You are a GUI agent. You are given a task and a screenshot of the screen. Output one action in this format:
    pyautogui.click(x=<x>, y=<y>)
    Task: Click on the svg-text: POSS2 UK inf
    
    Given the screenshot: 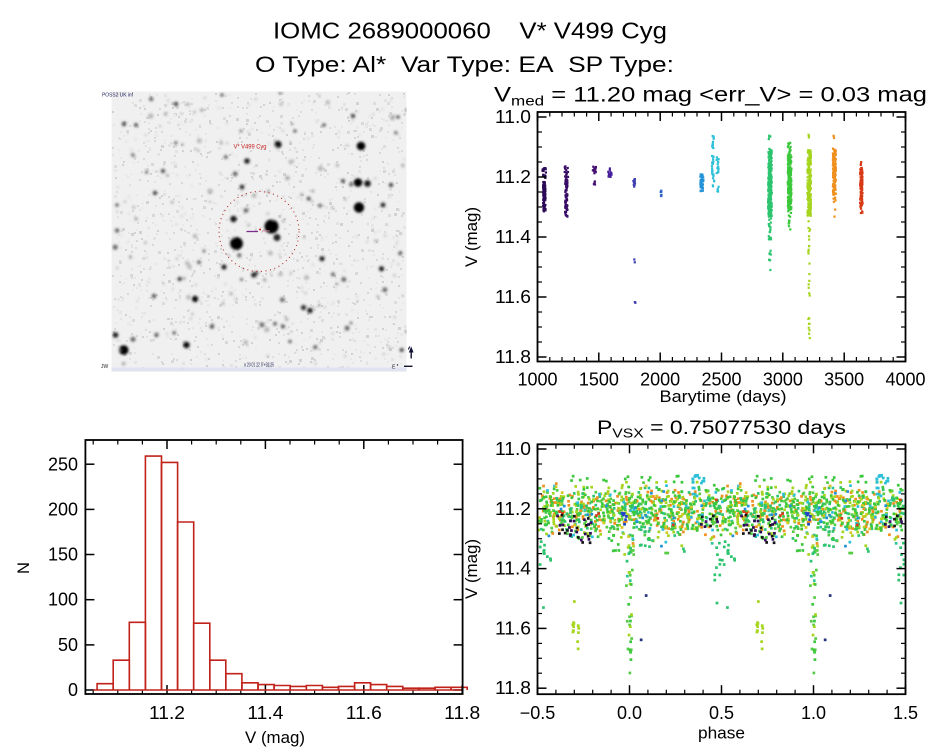 What is the action you would take?
    pyautogui.click(x=117, y=96)
    